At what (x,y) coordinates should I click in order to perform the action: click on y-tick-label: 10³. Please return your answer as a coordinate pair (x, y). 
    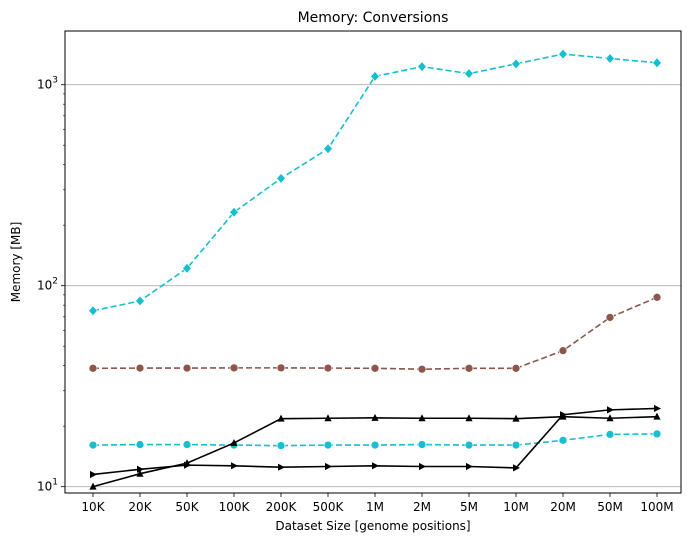
    Looking at the image, I should click on (47, 84).